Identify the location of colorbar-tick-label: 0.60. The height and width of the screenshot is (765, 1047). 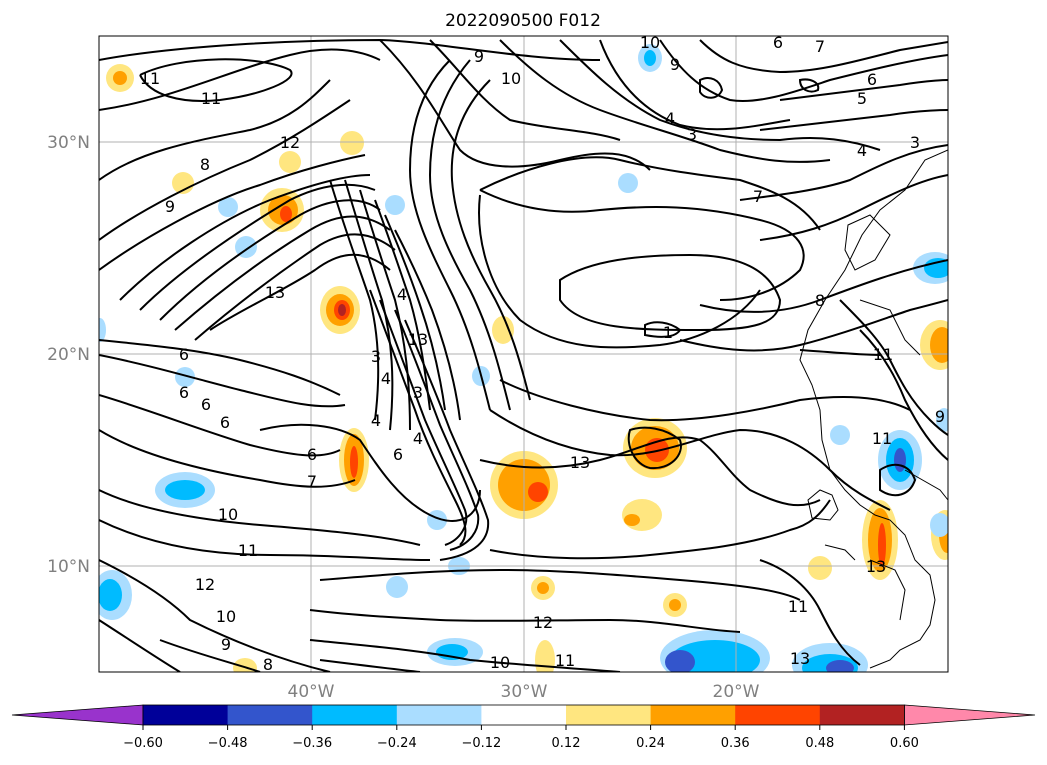
(904, 743).